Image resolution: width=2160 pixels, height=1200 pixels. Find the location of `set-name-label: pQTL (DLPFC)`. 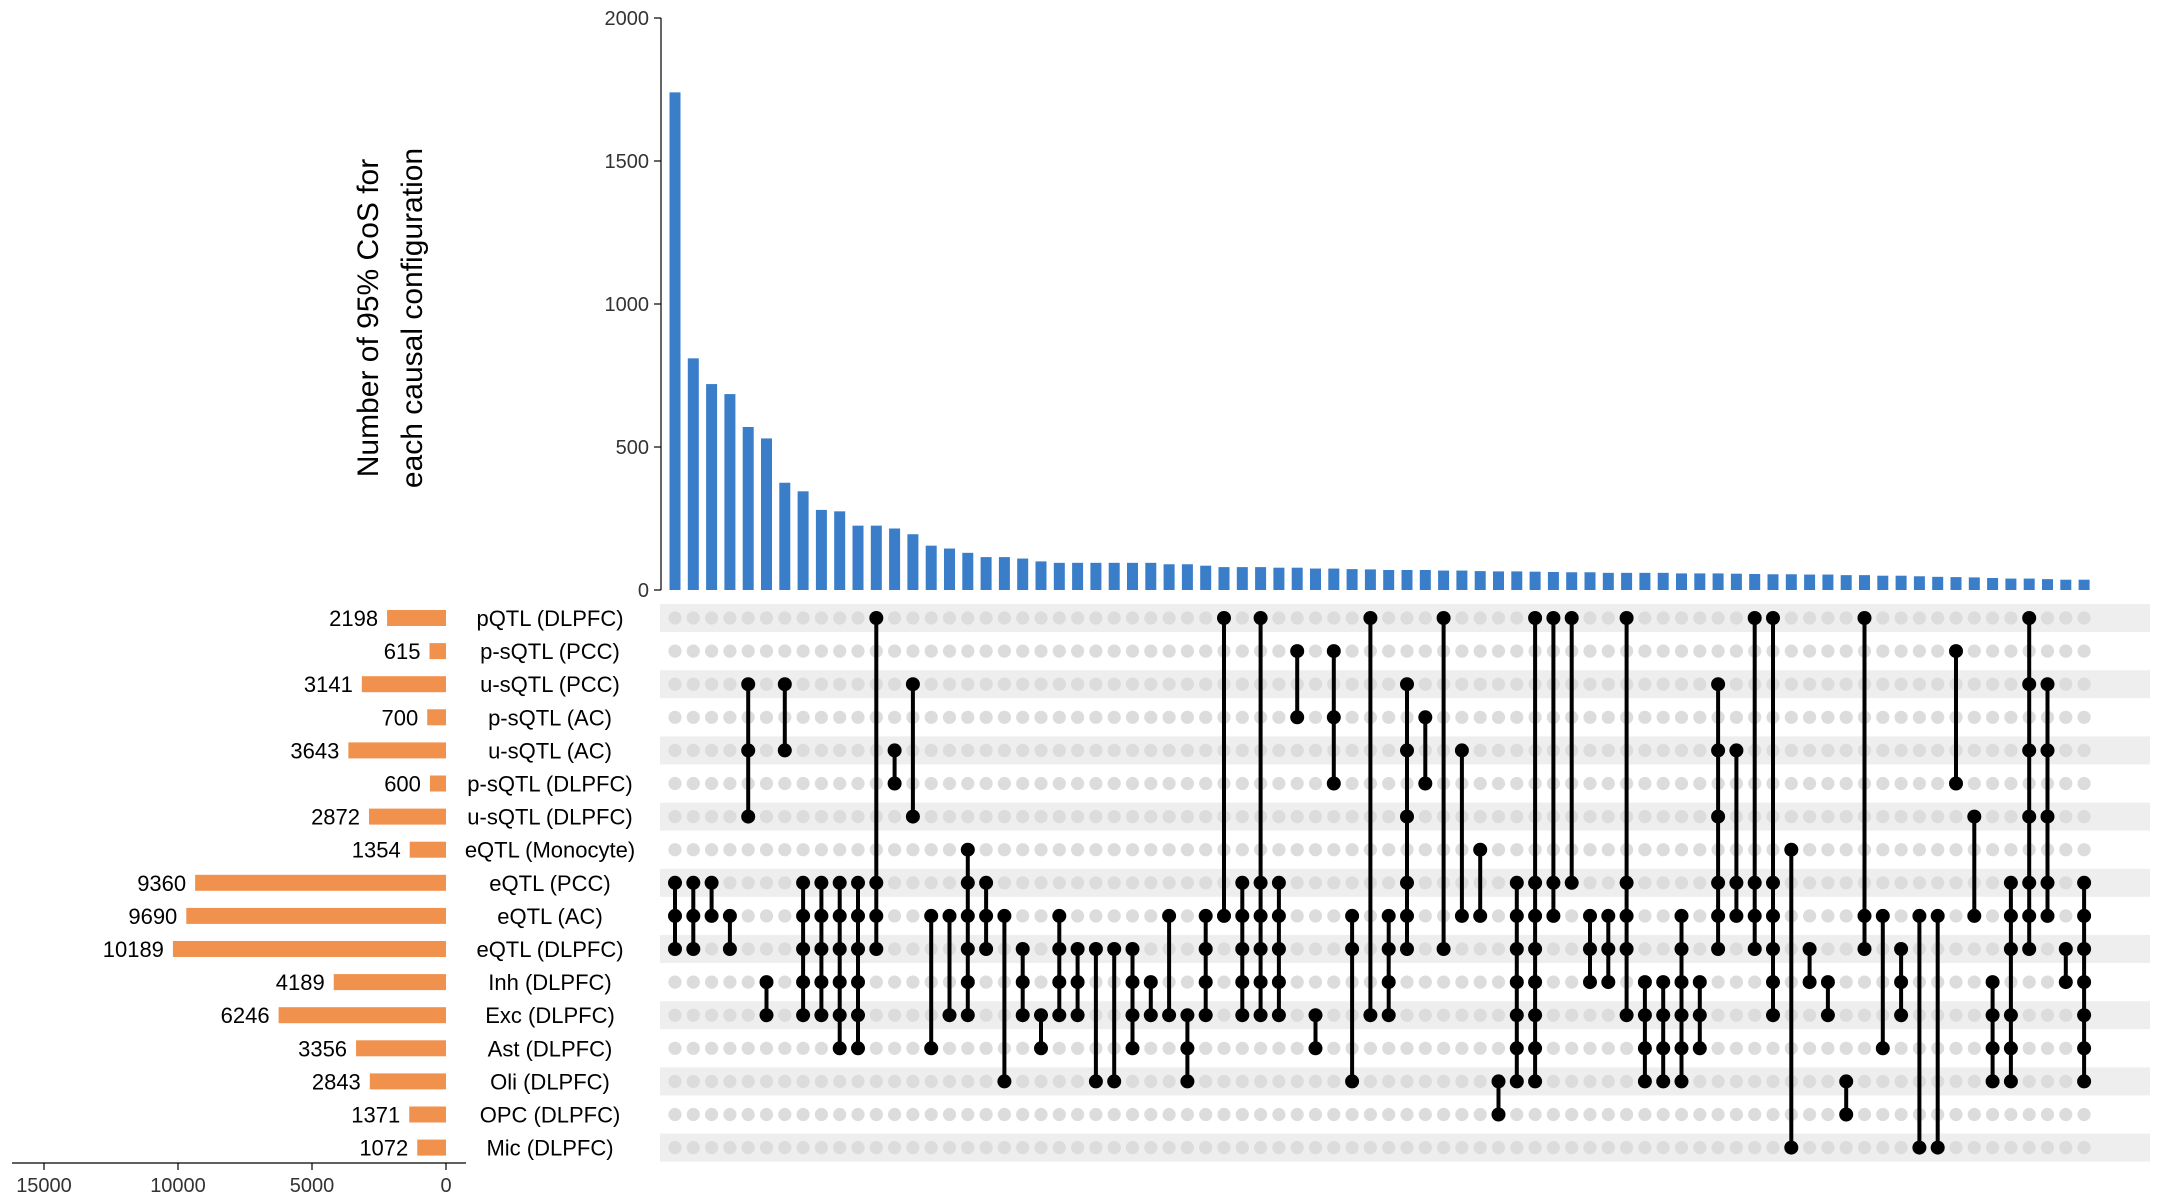

set-name-label: pQTL (DLPFC) is located at coordinates (549, 618).